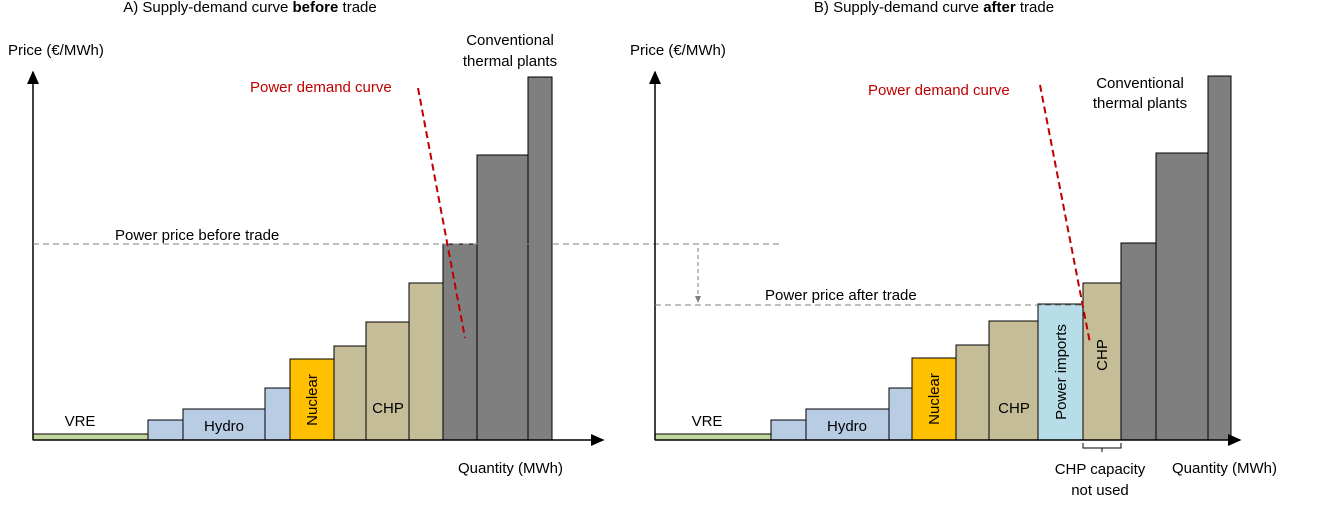  I want to click on demand-curve, so click(441, 213).